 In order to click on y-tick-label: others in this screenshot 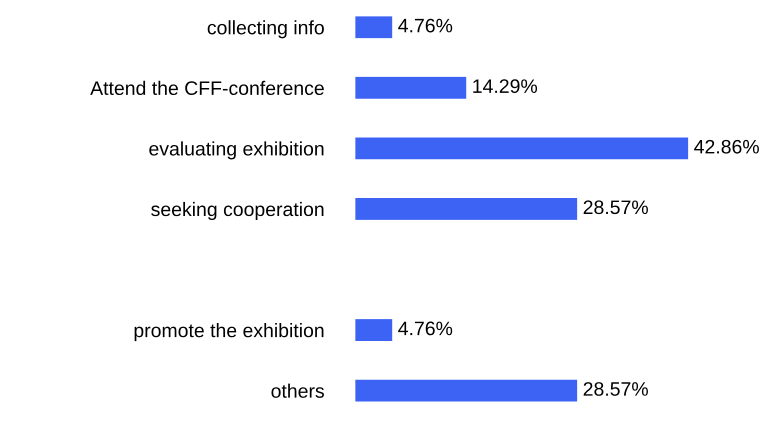, I will do `click(297, 391)`.